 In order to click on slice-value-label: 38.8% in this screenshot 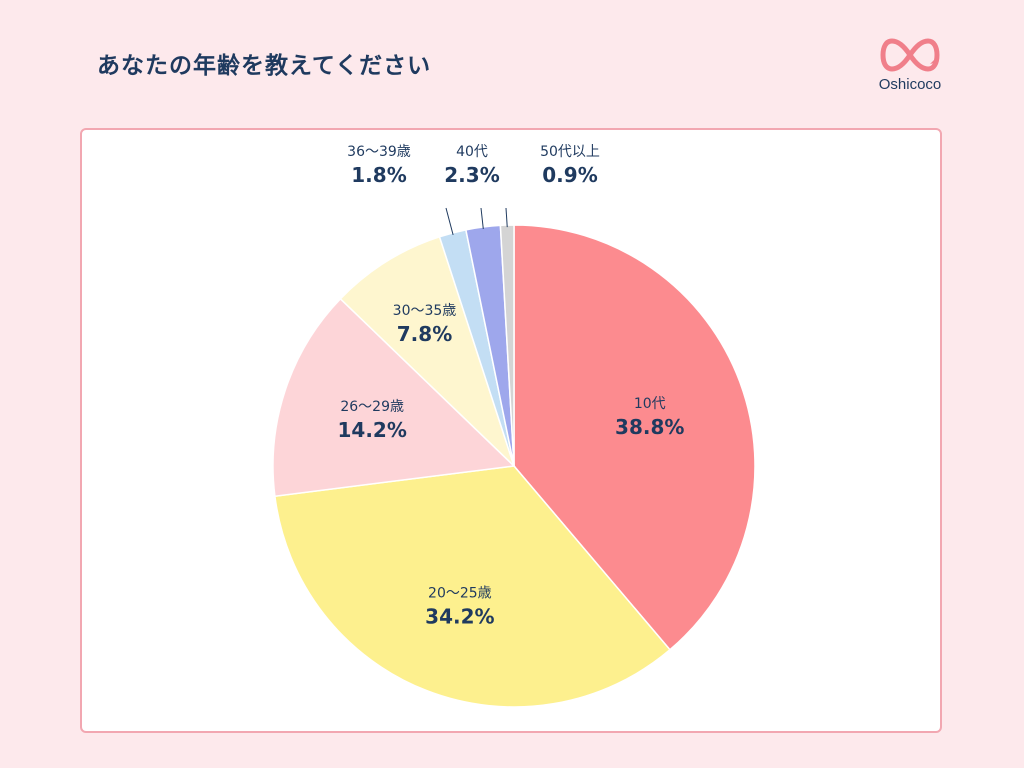, I will do `click(649, 427)`.